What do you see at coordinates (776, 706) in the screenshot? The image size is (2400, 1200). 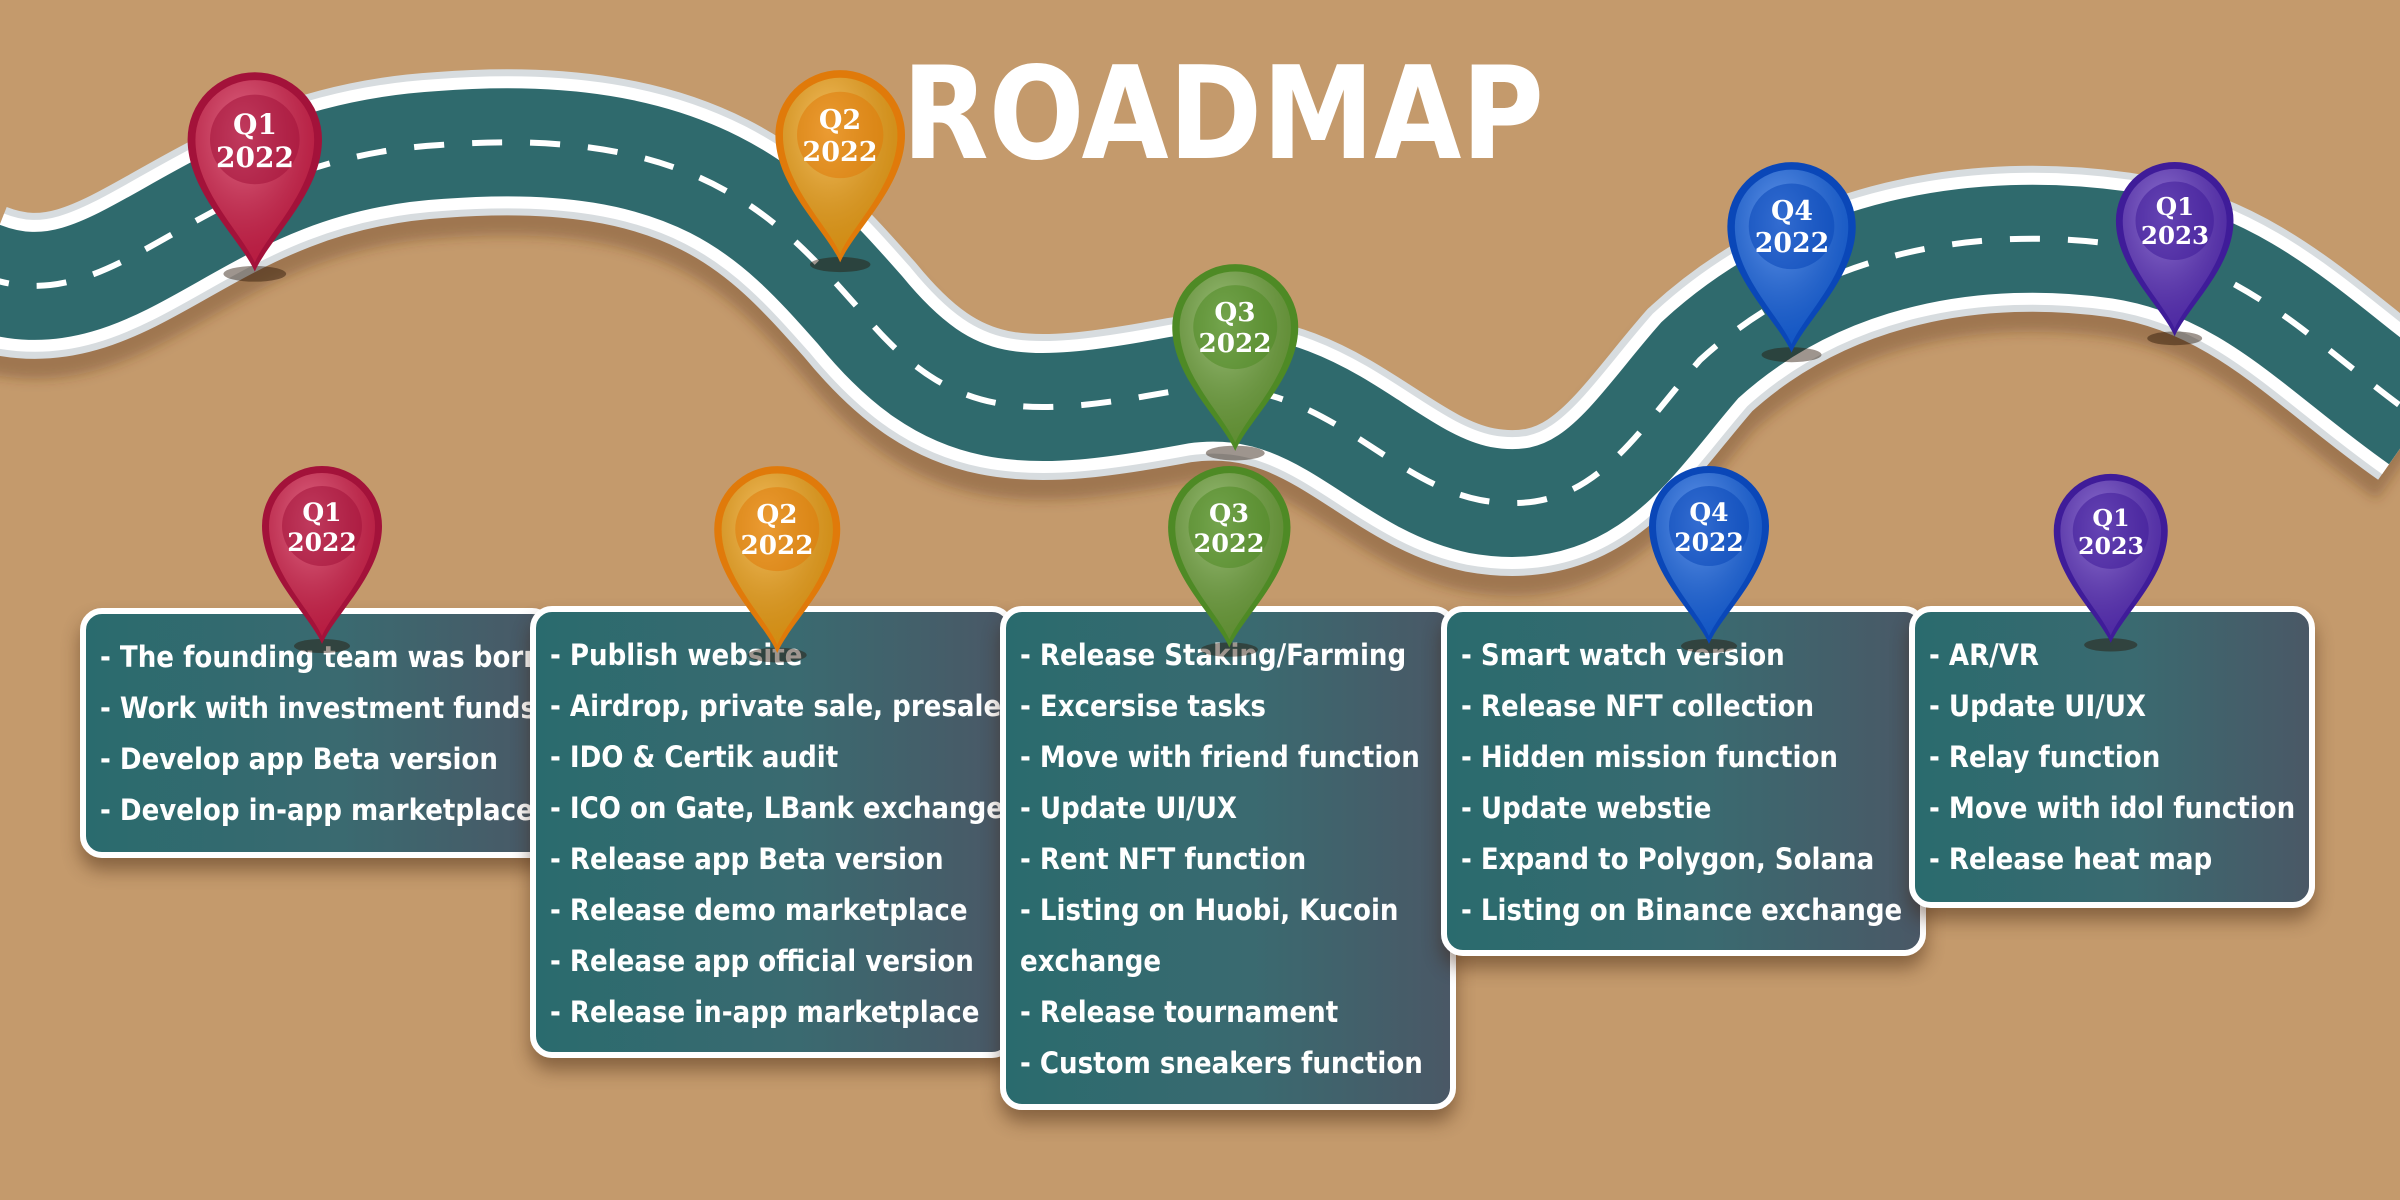 I see `milestone-item: - Airdrop, private sale, presale` at bounding box center [776, 706].